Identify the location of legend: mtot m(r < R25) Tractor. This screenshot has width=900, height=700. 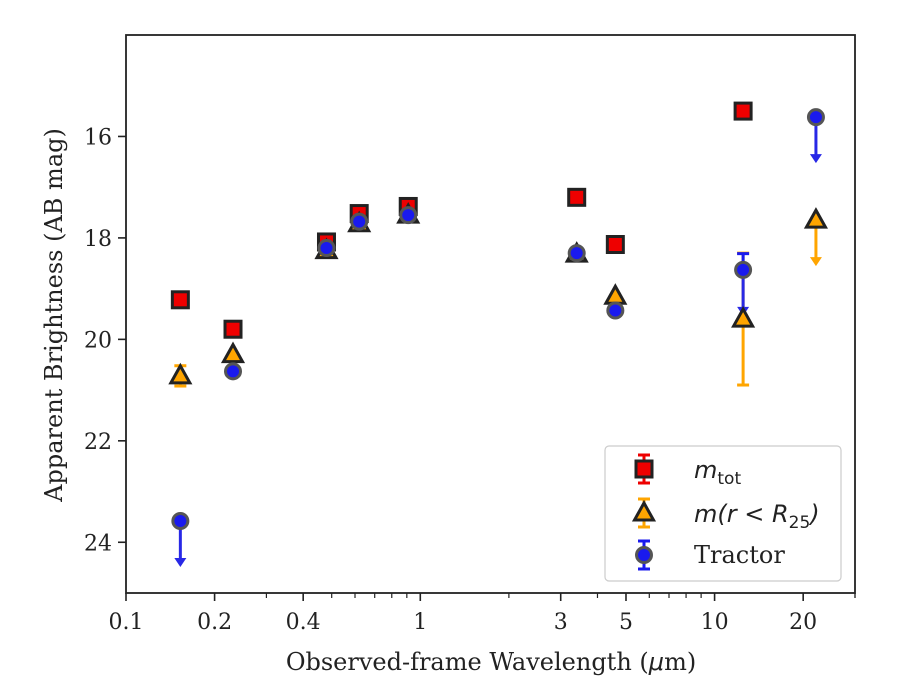
(723, 513).